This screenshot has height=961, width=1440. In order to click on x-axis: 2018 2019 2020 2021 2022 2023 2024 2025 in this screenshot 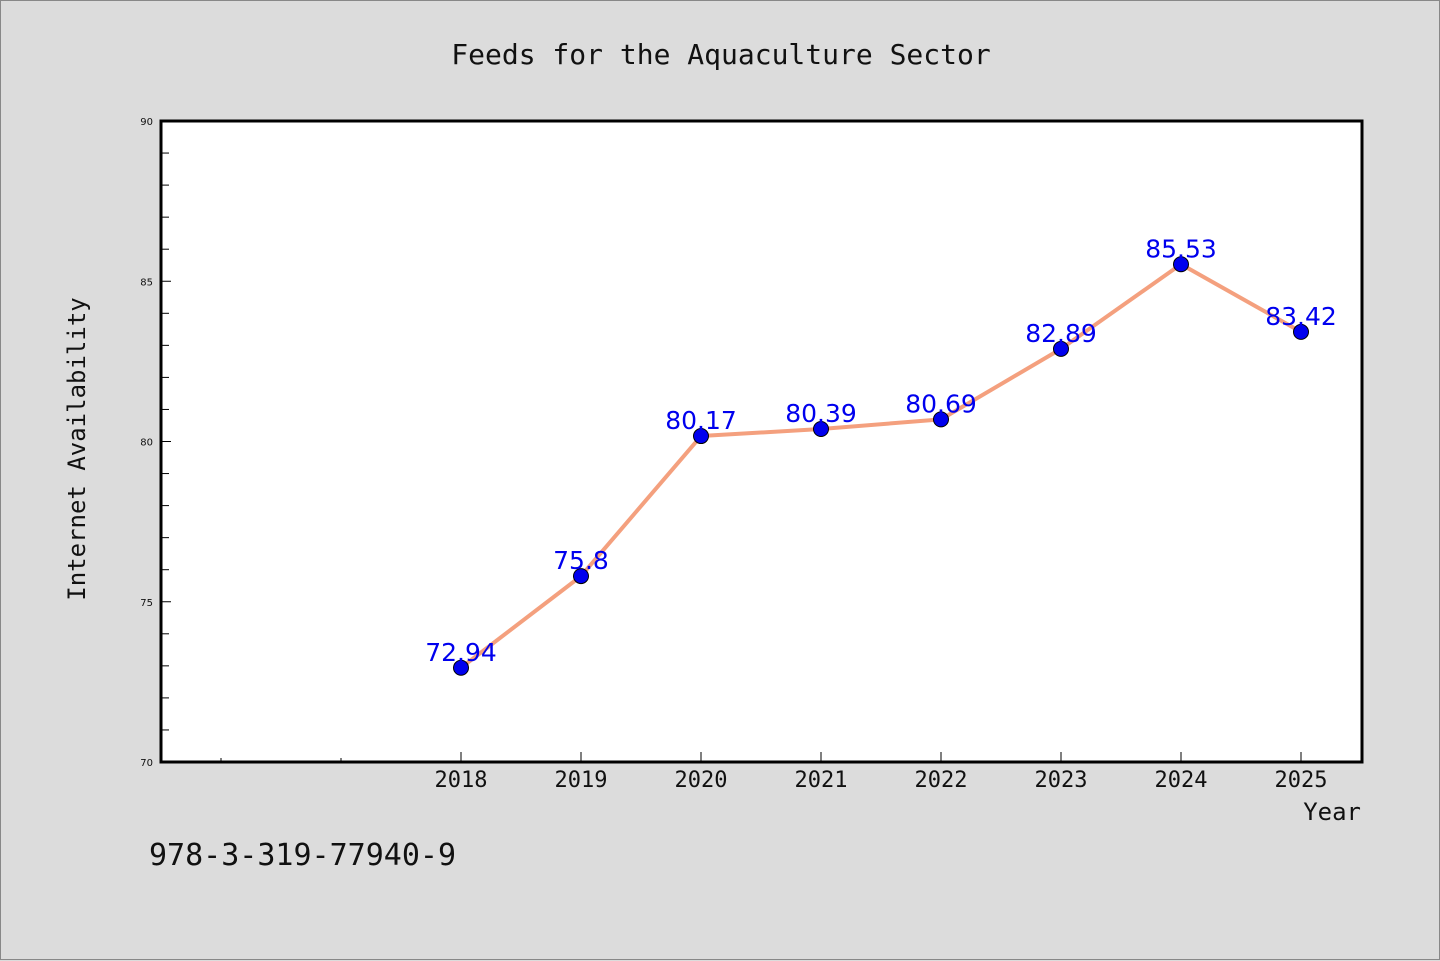, I will do `click(774, 772)`.